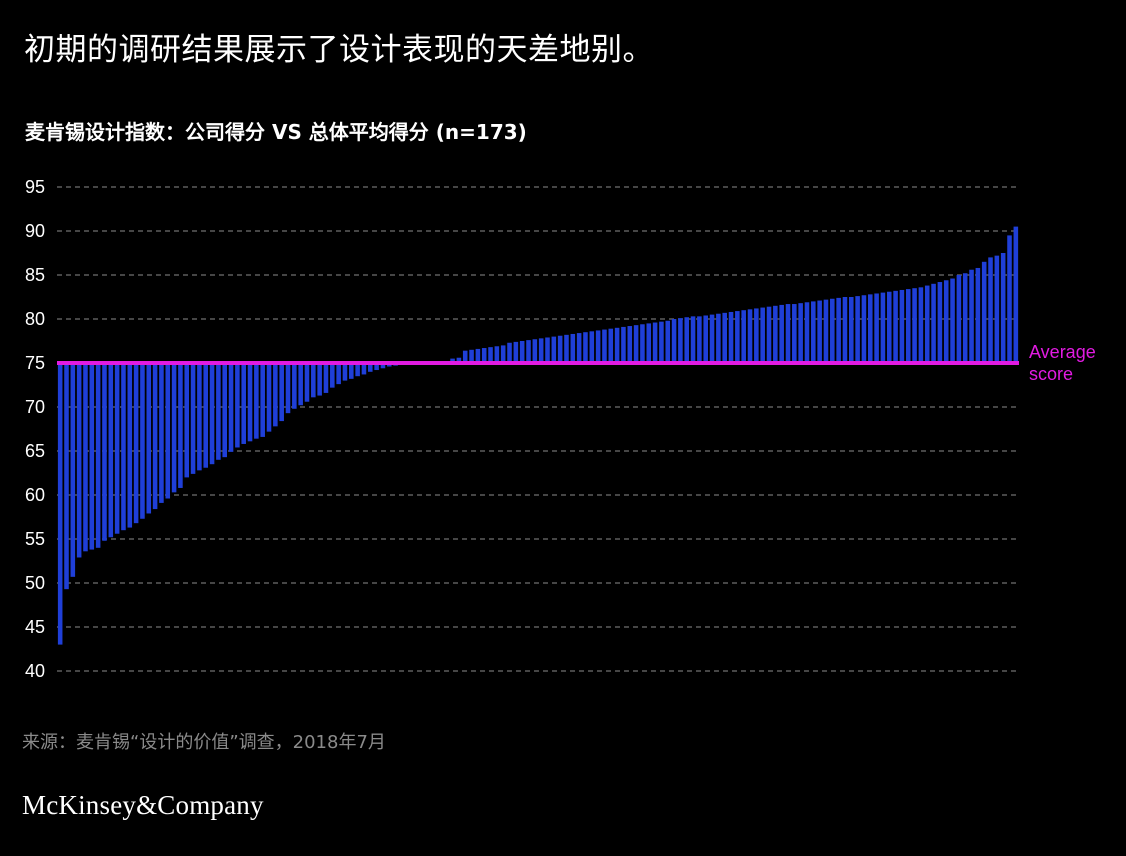  Describe the element at coordinates (35, 319) in the screenshot. I see `y-tick-label: 80` at that location.